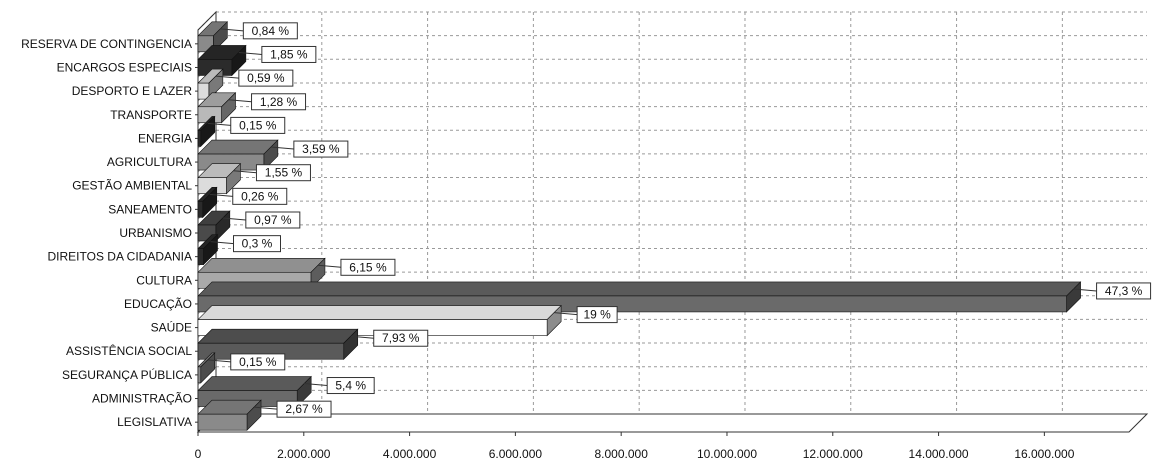 The image size is (1156, 464). I want to click on data-label-text: 0,26 %, so click(260, 196).